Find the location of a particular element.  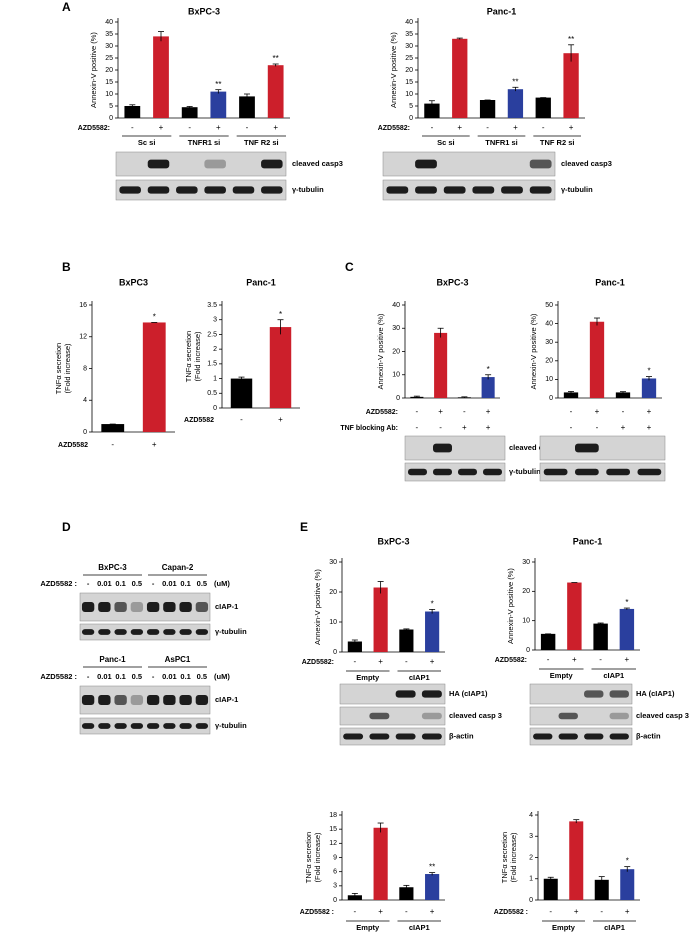

y-tick-label: 0.5 is located at coordinates (212, 393).